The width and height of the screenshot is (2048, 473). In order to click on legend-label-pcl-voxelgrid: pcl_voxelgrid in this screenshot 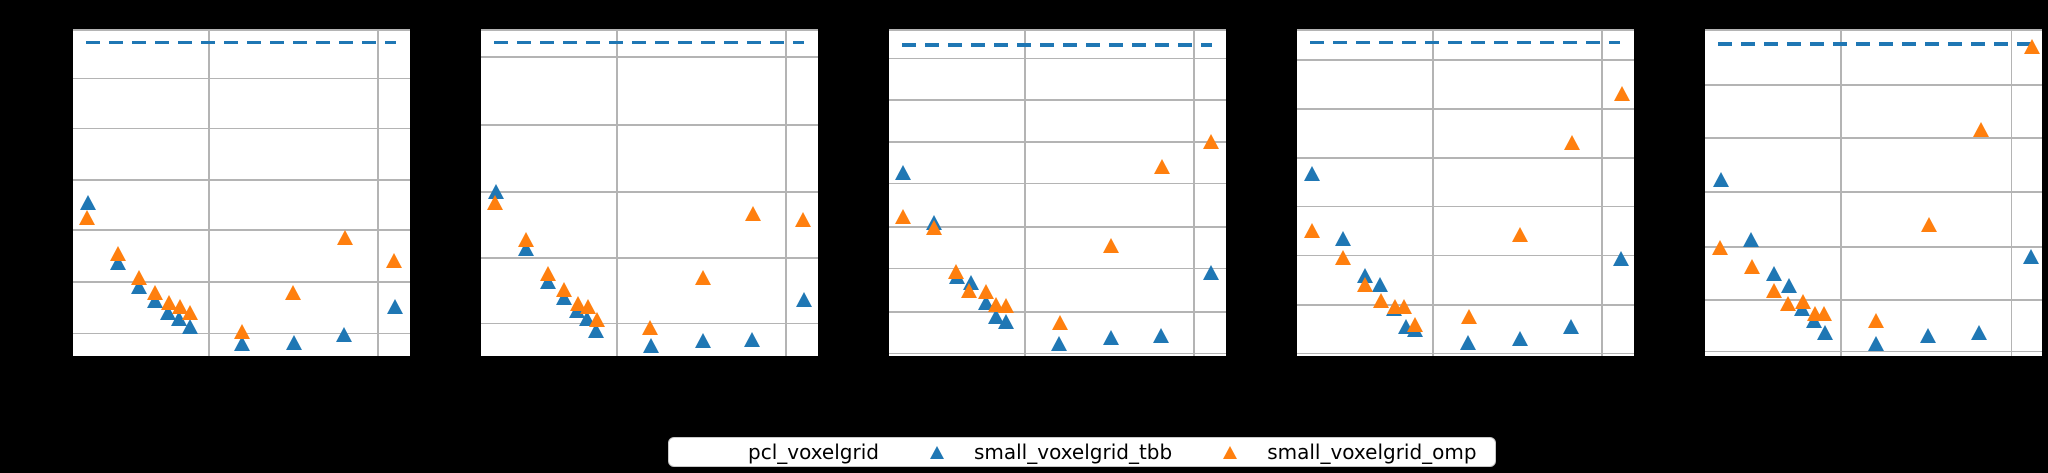, I will do `click(813, 452)`.